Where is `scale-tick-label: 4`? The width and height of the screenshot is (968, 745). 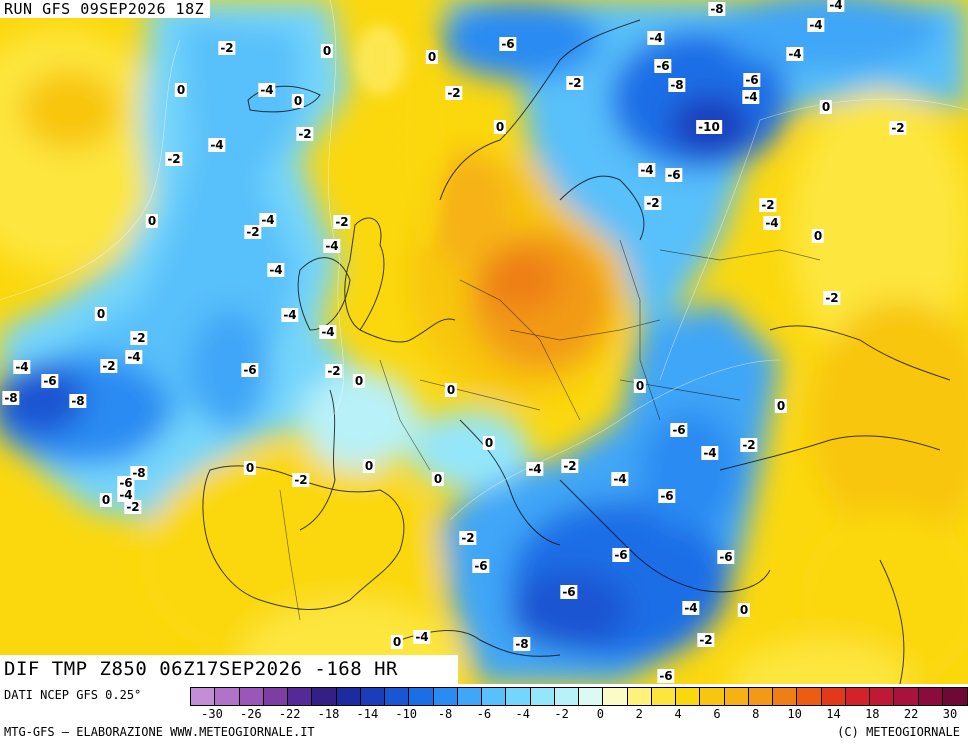 scale-tick-label: 4 is located at coordinates (678, 714).